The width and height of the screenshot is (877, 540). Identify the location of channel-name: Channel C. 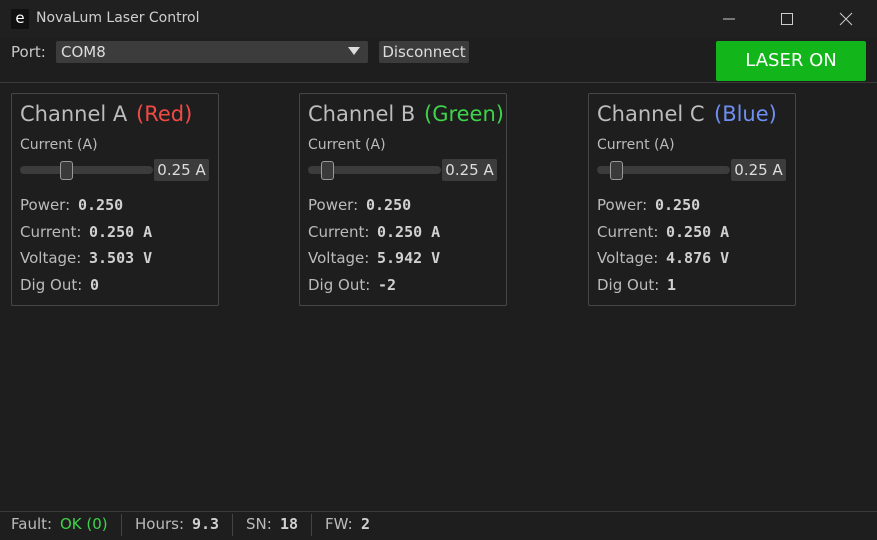
(651, 114).